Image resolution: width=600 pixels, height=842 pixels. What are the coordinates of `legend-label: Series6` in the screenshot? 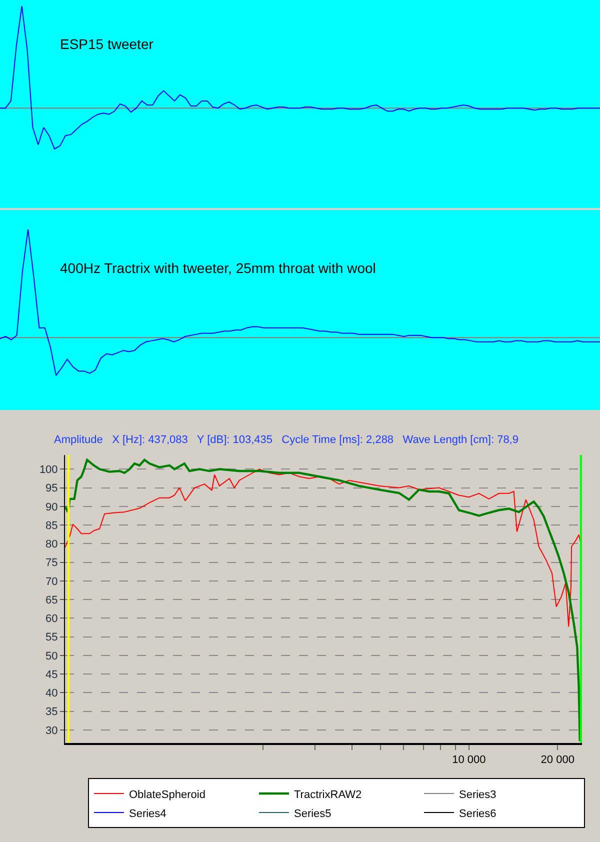 It's located at (477, 814).